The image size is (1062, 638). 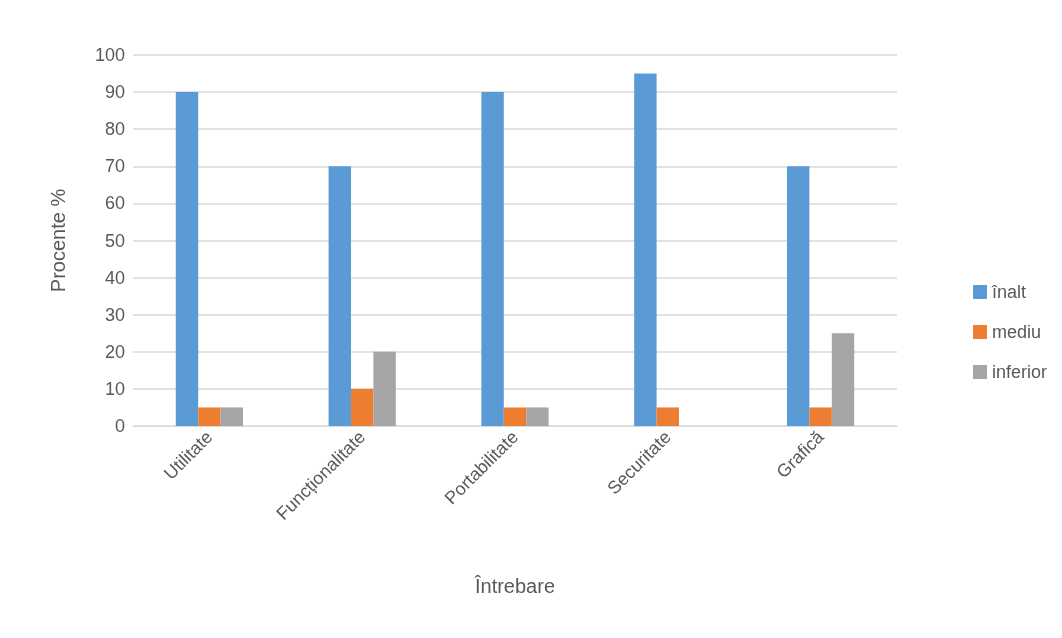 I want to click on y-tick-label: 90, so click(x=114, y=92).